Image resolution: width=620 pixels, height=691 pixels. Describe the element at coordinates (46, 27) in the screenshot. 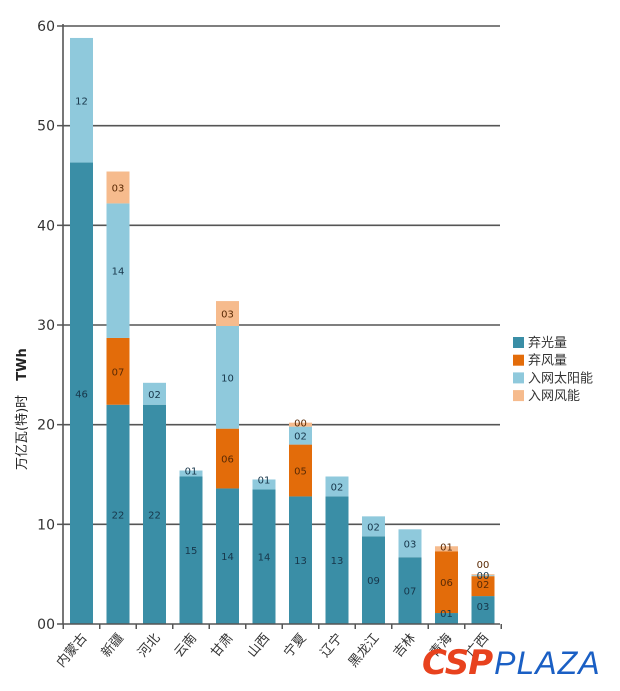

I see `y-tick-label: 60` at that location.